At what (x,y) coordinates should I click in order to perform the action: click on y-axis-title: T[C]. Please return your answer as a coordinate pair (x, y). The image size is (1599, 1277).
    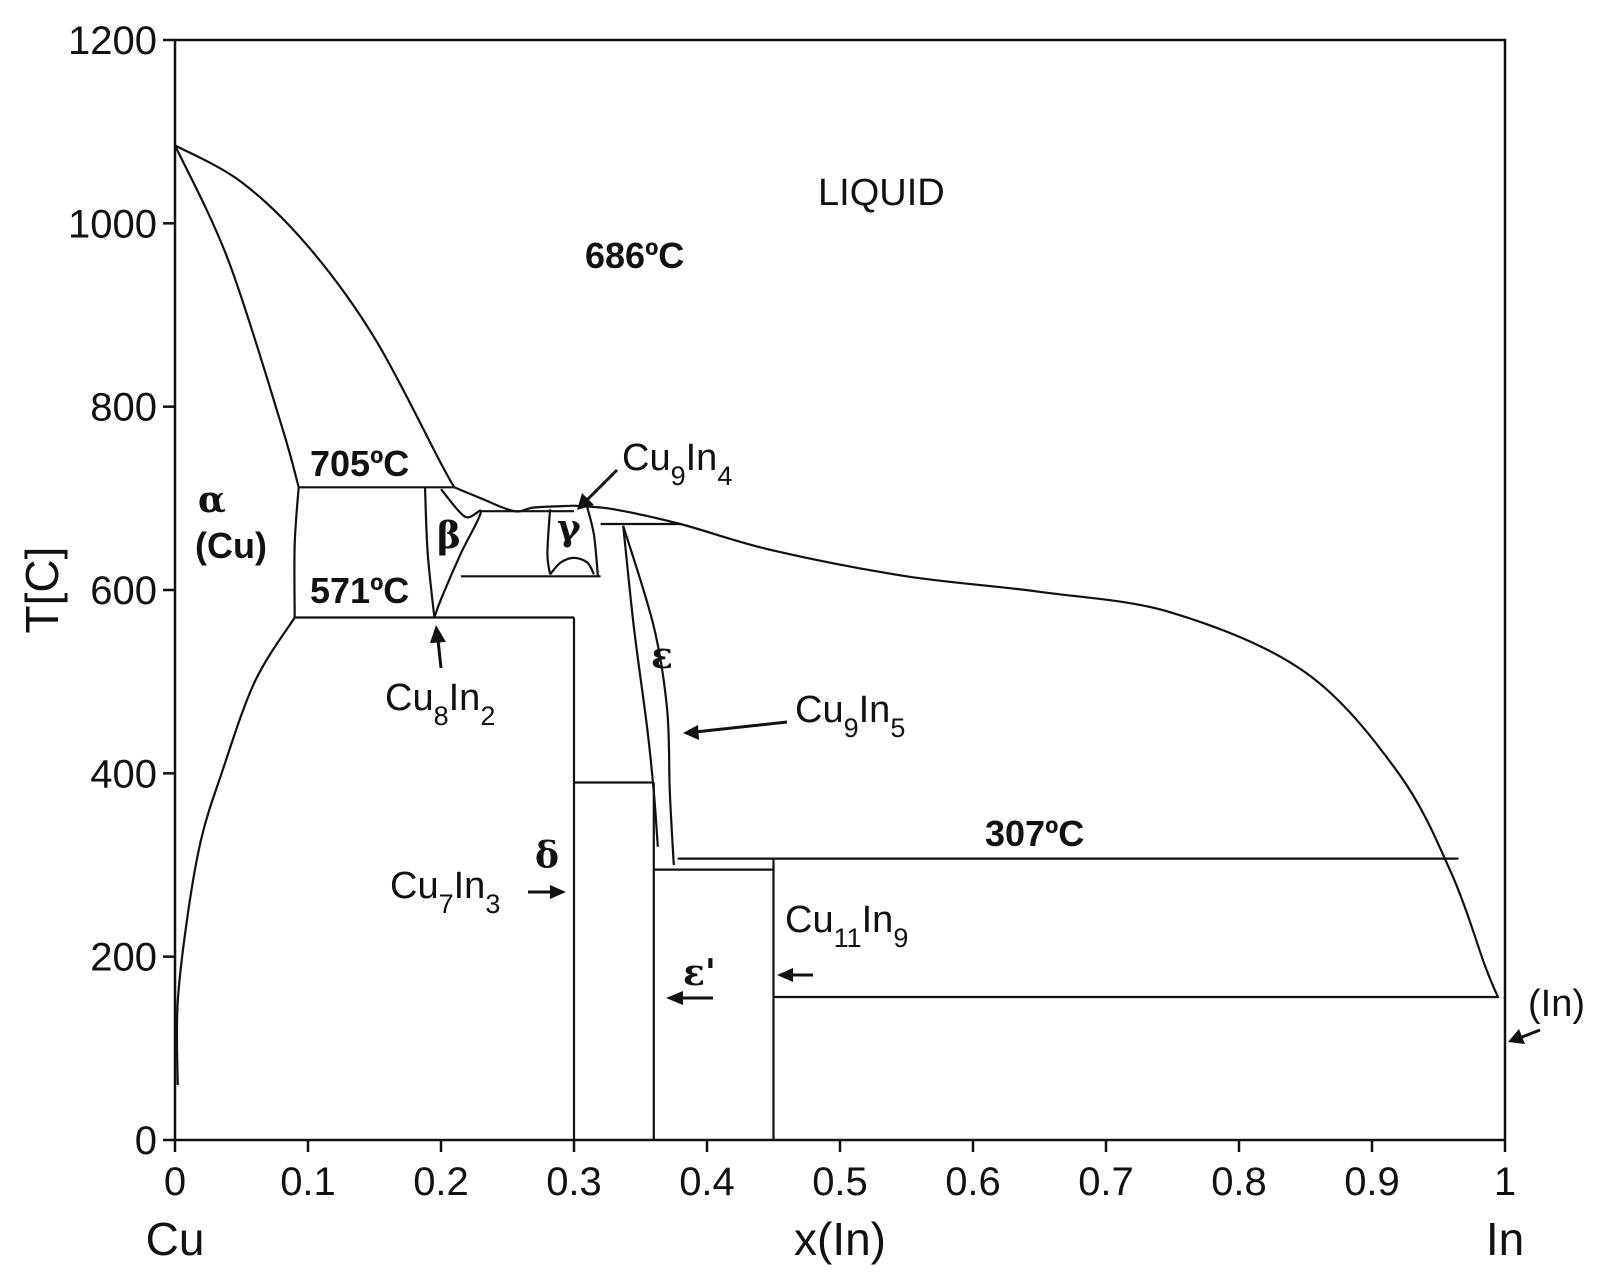
    Looking at the image, I should click on (42, 590).